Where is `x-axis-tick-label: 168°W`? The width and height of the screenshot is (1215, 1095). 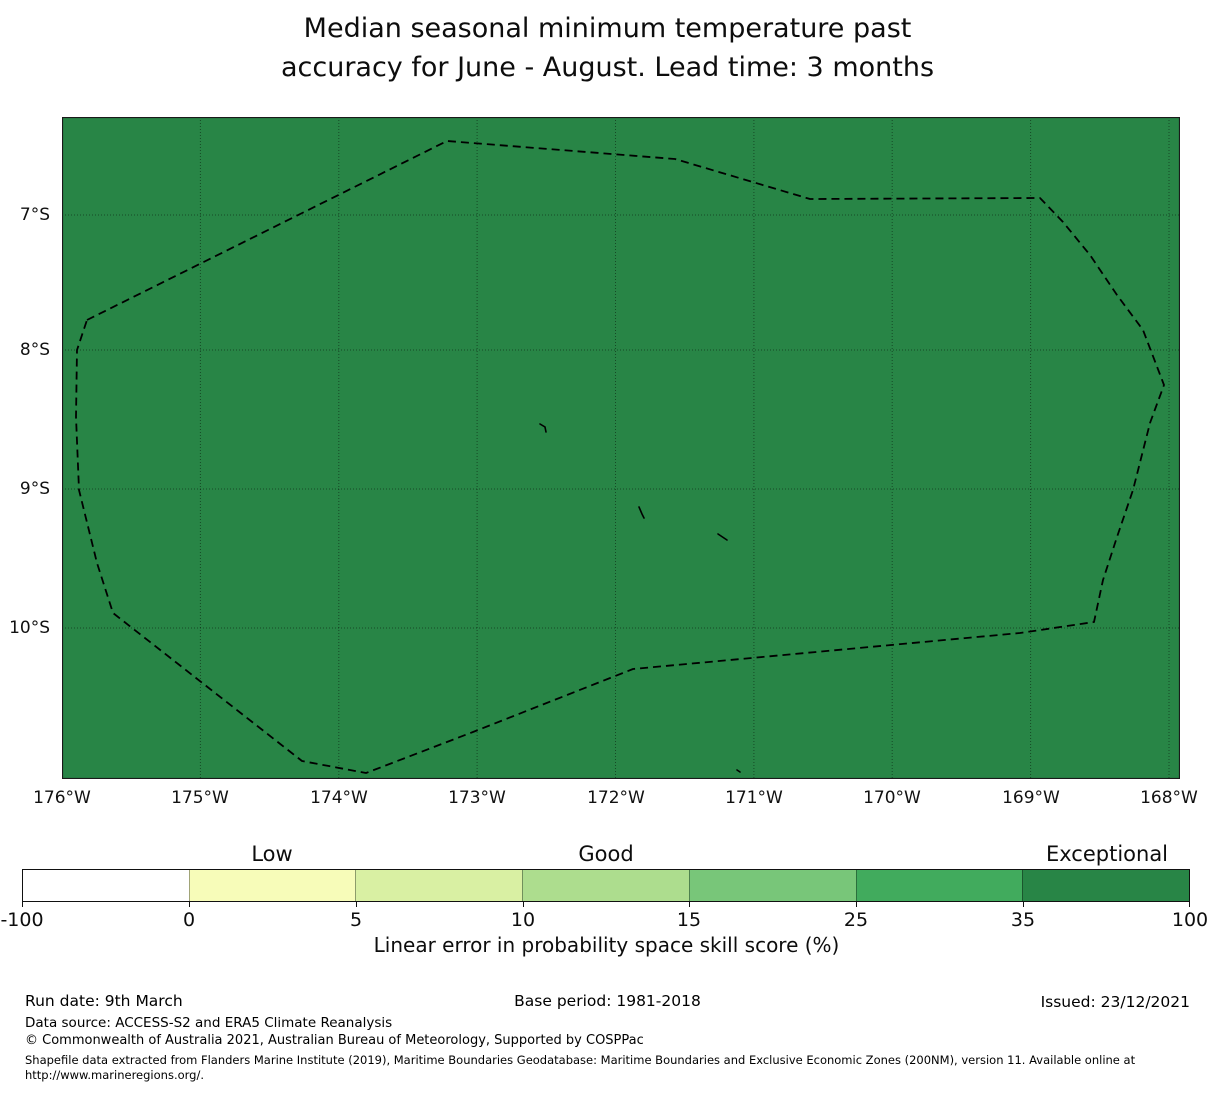 x-axis-tick-label: 168°W is located at coordinates (1169, 798).